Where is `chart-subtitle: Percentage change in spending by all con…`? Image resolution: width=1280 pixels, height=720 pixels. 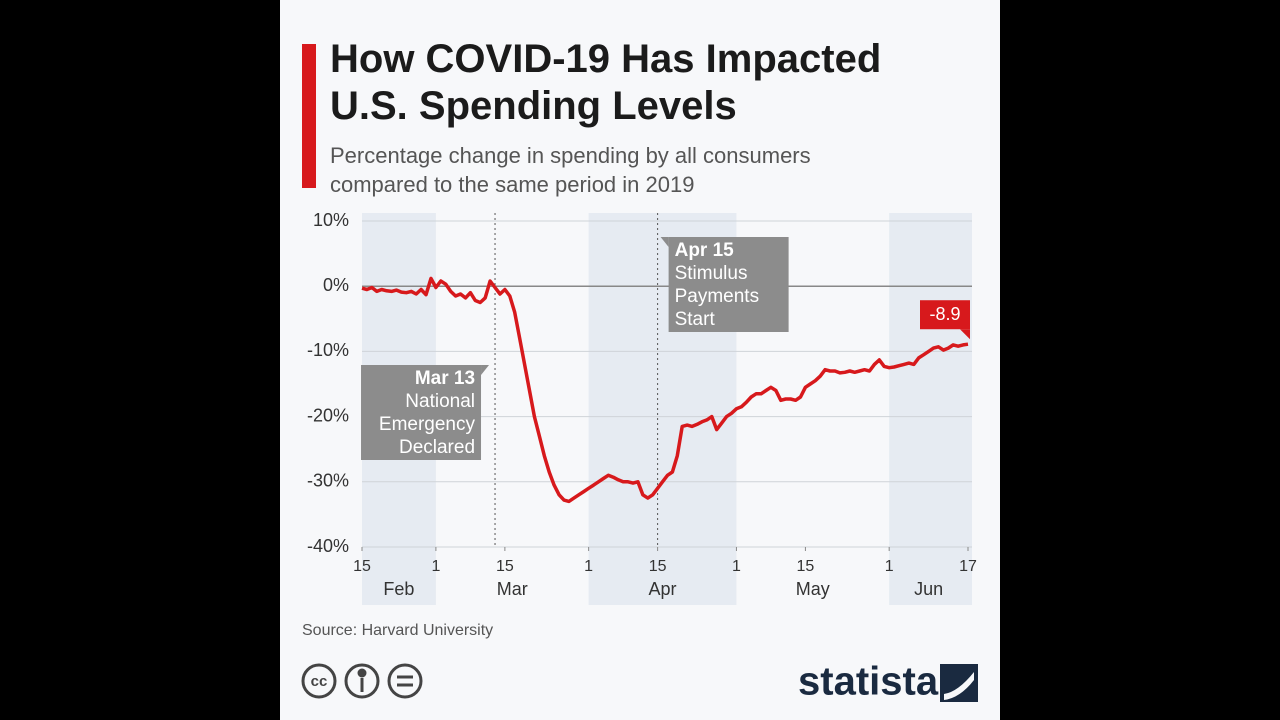 chart-subtitle: Percentage change in spending by all con… is located at coordinates (570, 170).